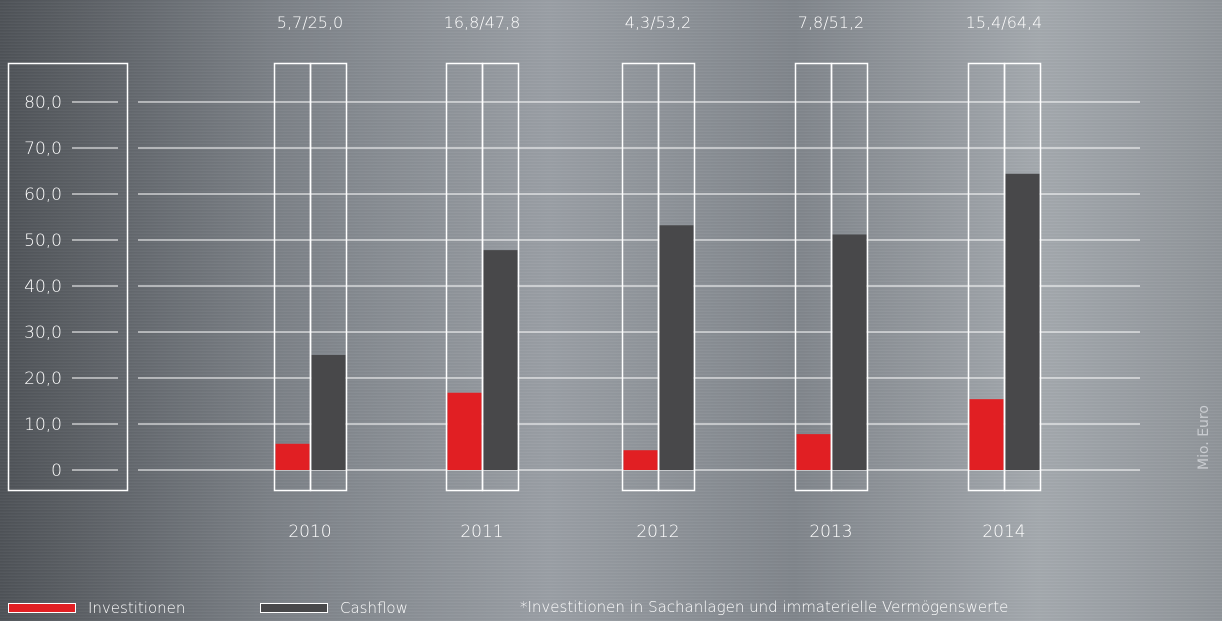 The height and width of the screenshot is (621, 1222). What do you see at coordinates (1003, 532) in the screenshot?
I see `x-tick-label: 2014` at bounding box center [1003, 532].